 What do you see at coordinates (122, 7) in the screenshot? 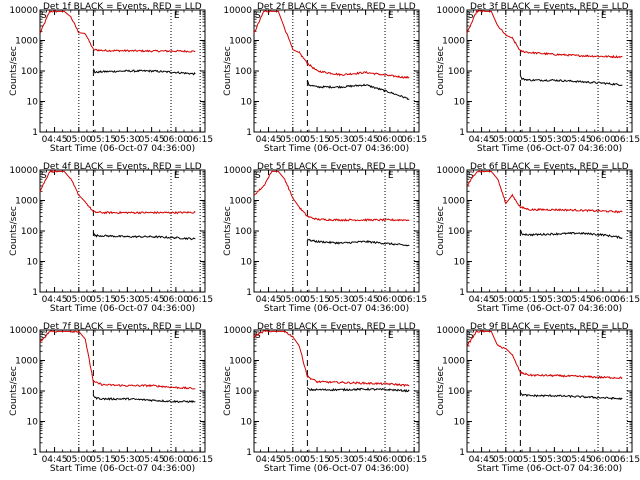
I see `chart-title: Det 1f BLACK = Events, RED = LLD` at bounding box center [122, 7].